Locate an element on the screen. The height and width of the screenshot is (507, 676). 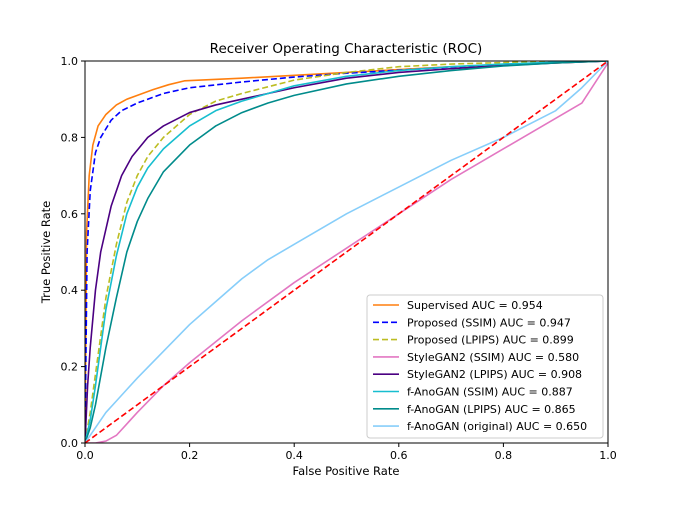
y-tick-label-2: 0.4 is located at coordinates (70, 290).